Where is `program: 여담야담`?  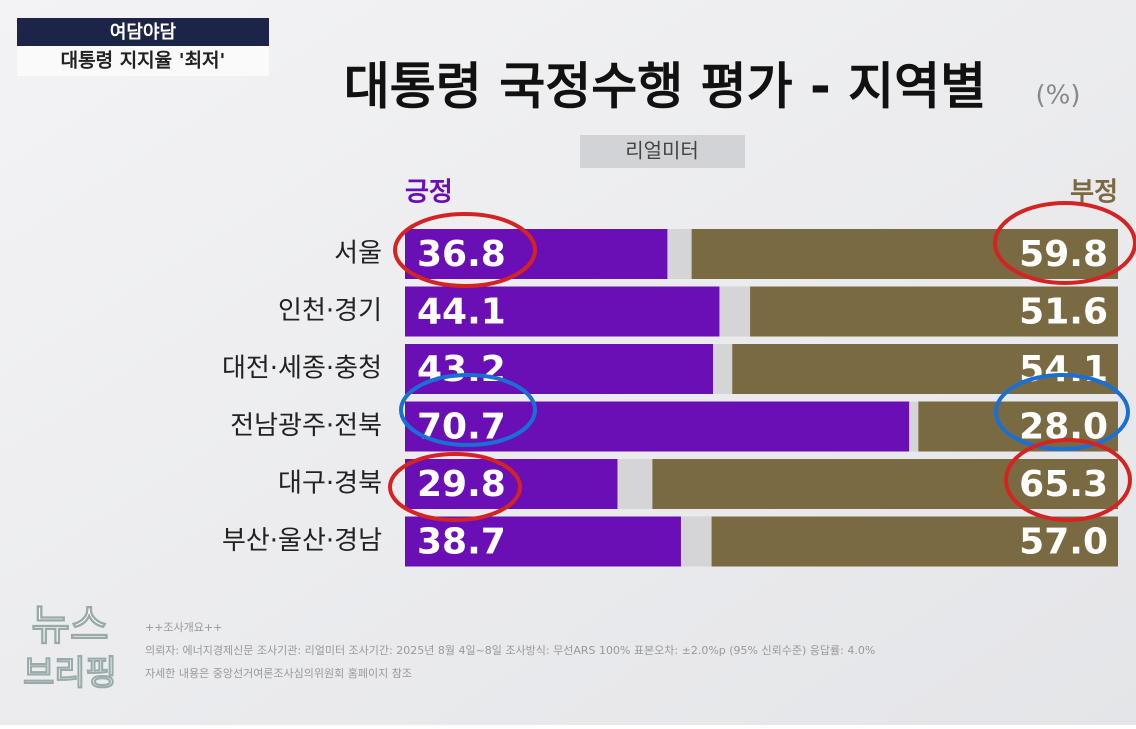
program: 여담야담 is located at coordinates (143, 32).